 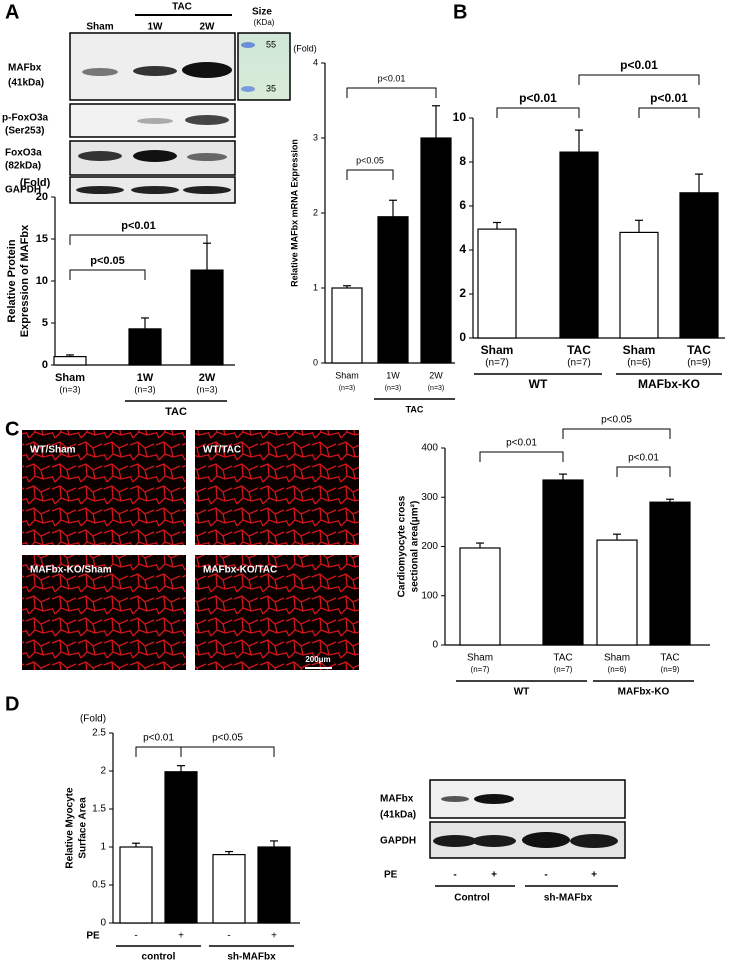 I want to click on x-row-label: PE, so click(x=93, y=936).